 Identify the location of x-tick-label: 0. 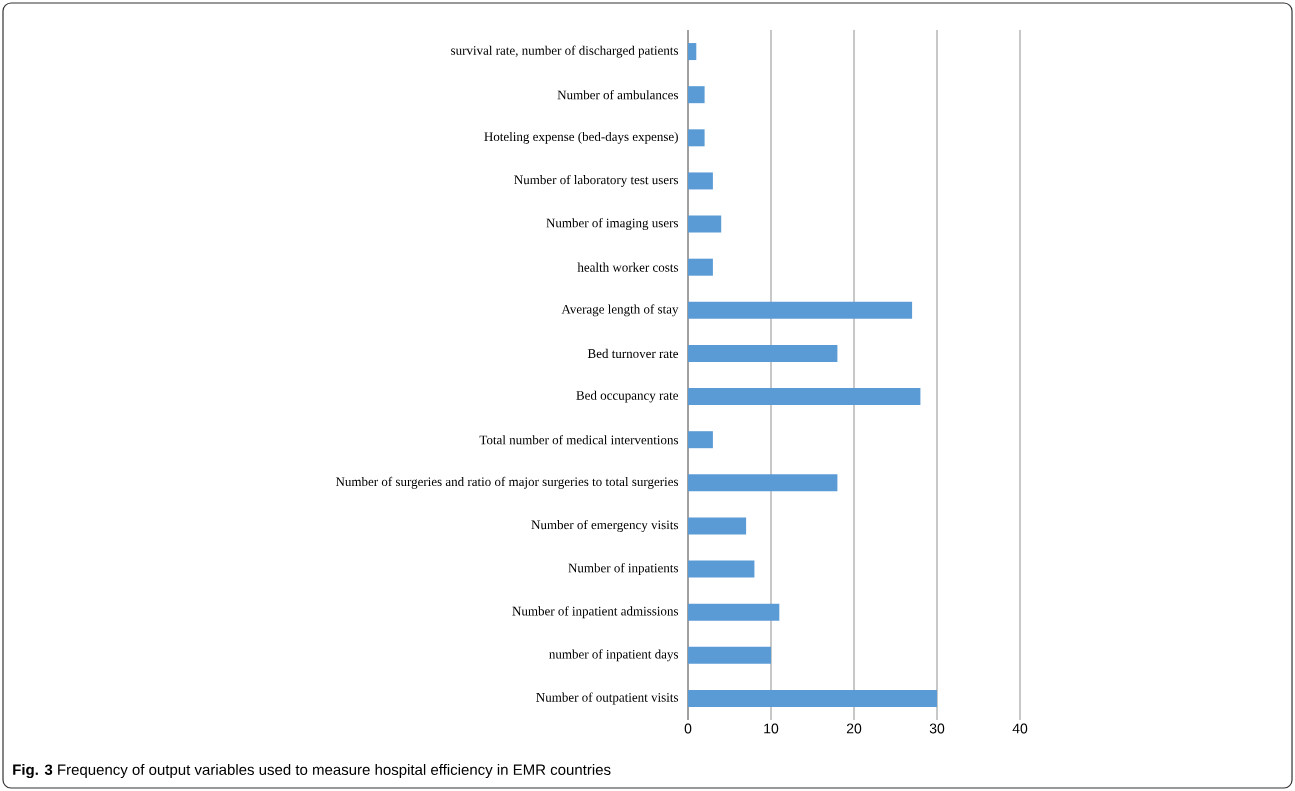
(688, 728).